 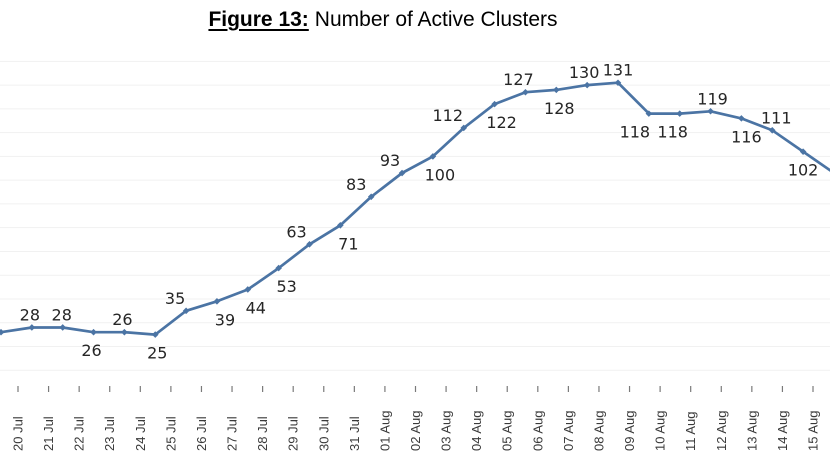 What do you see at coordinates (293, 433) in the screenshot?
I see `x-axis-label: 29 Jul` at bounding box center [293, 433].